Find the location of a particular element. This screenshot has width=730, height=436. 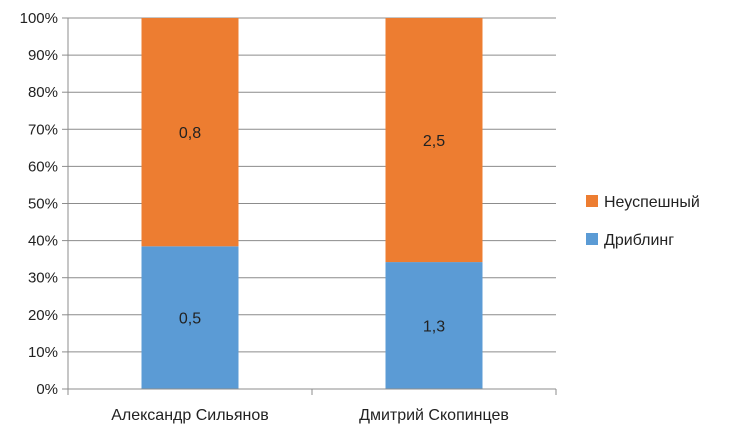

y-tick-label: 20% is located at coordinates (43, 315).